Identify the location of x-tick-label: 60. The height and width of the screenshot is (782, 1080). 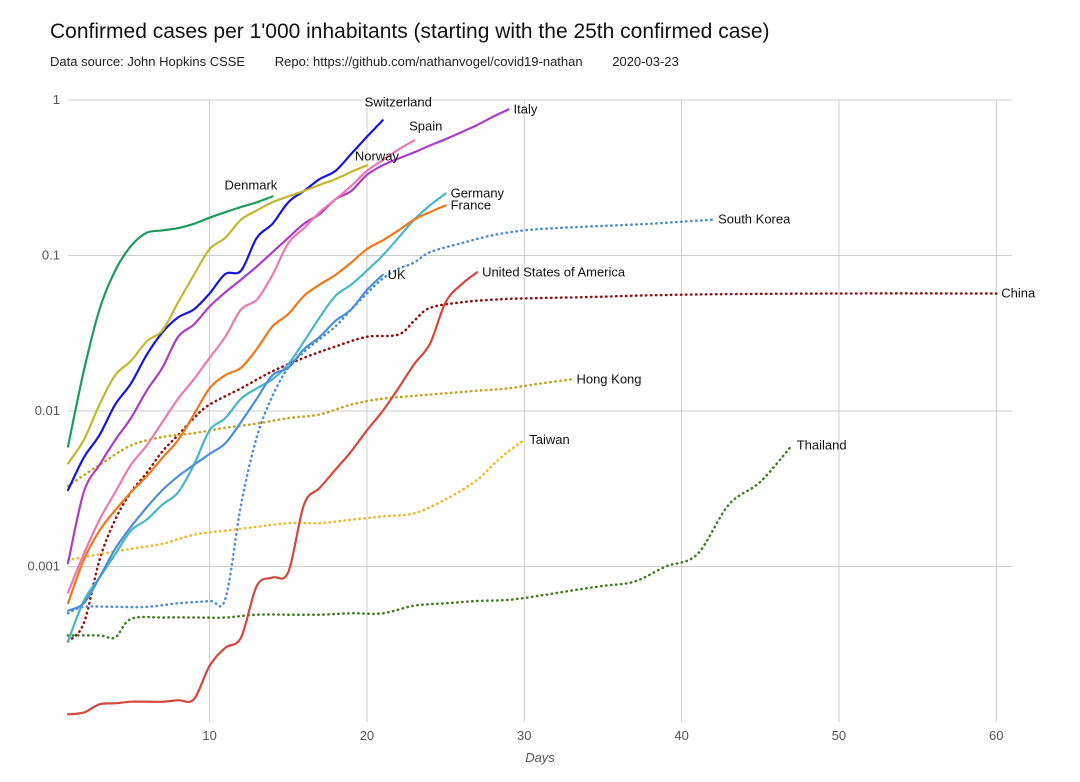
(996, 735).